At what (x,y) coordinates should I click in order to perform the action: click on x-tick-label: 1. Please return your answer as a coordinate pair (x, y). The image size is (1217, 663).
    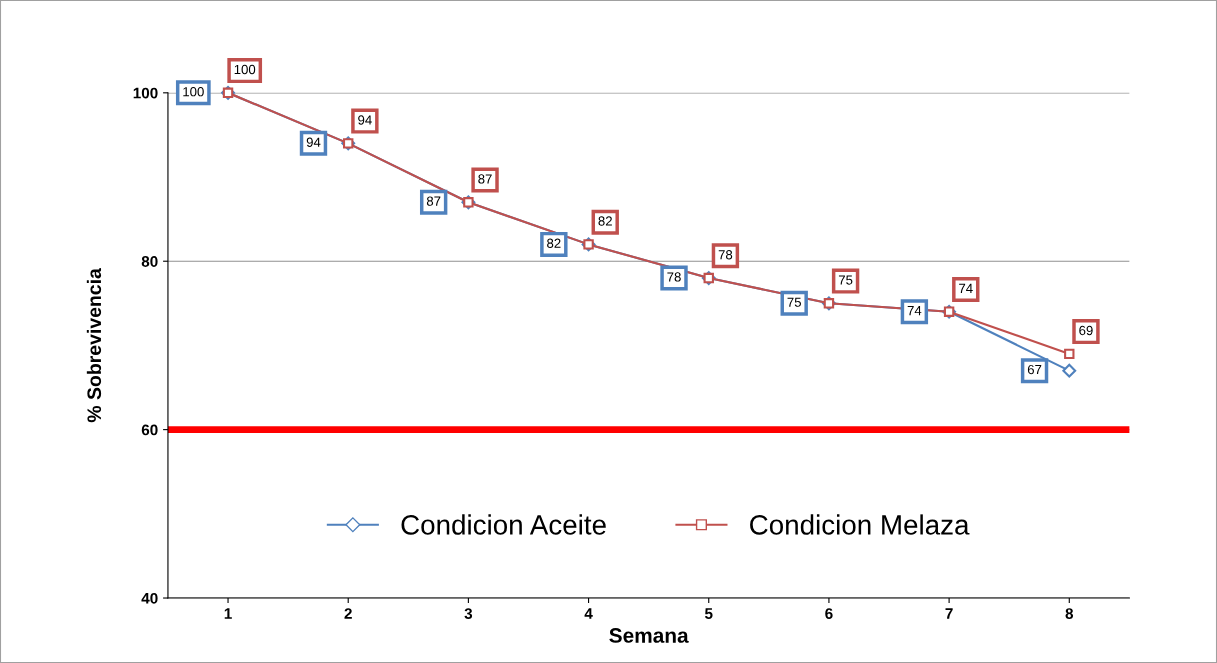
    Looking at the image, I should click on (228, 613).